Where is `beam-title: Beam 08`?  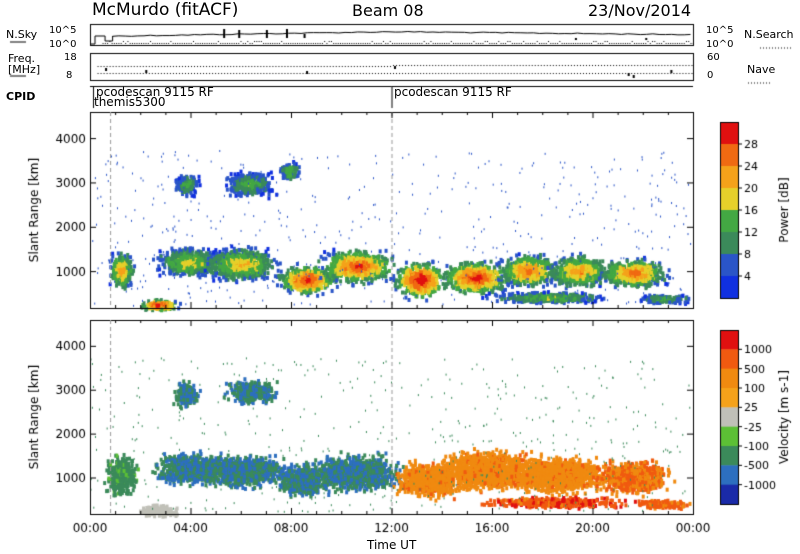
beam-title: Beam 08 is located at coordinates (388, 10).